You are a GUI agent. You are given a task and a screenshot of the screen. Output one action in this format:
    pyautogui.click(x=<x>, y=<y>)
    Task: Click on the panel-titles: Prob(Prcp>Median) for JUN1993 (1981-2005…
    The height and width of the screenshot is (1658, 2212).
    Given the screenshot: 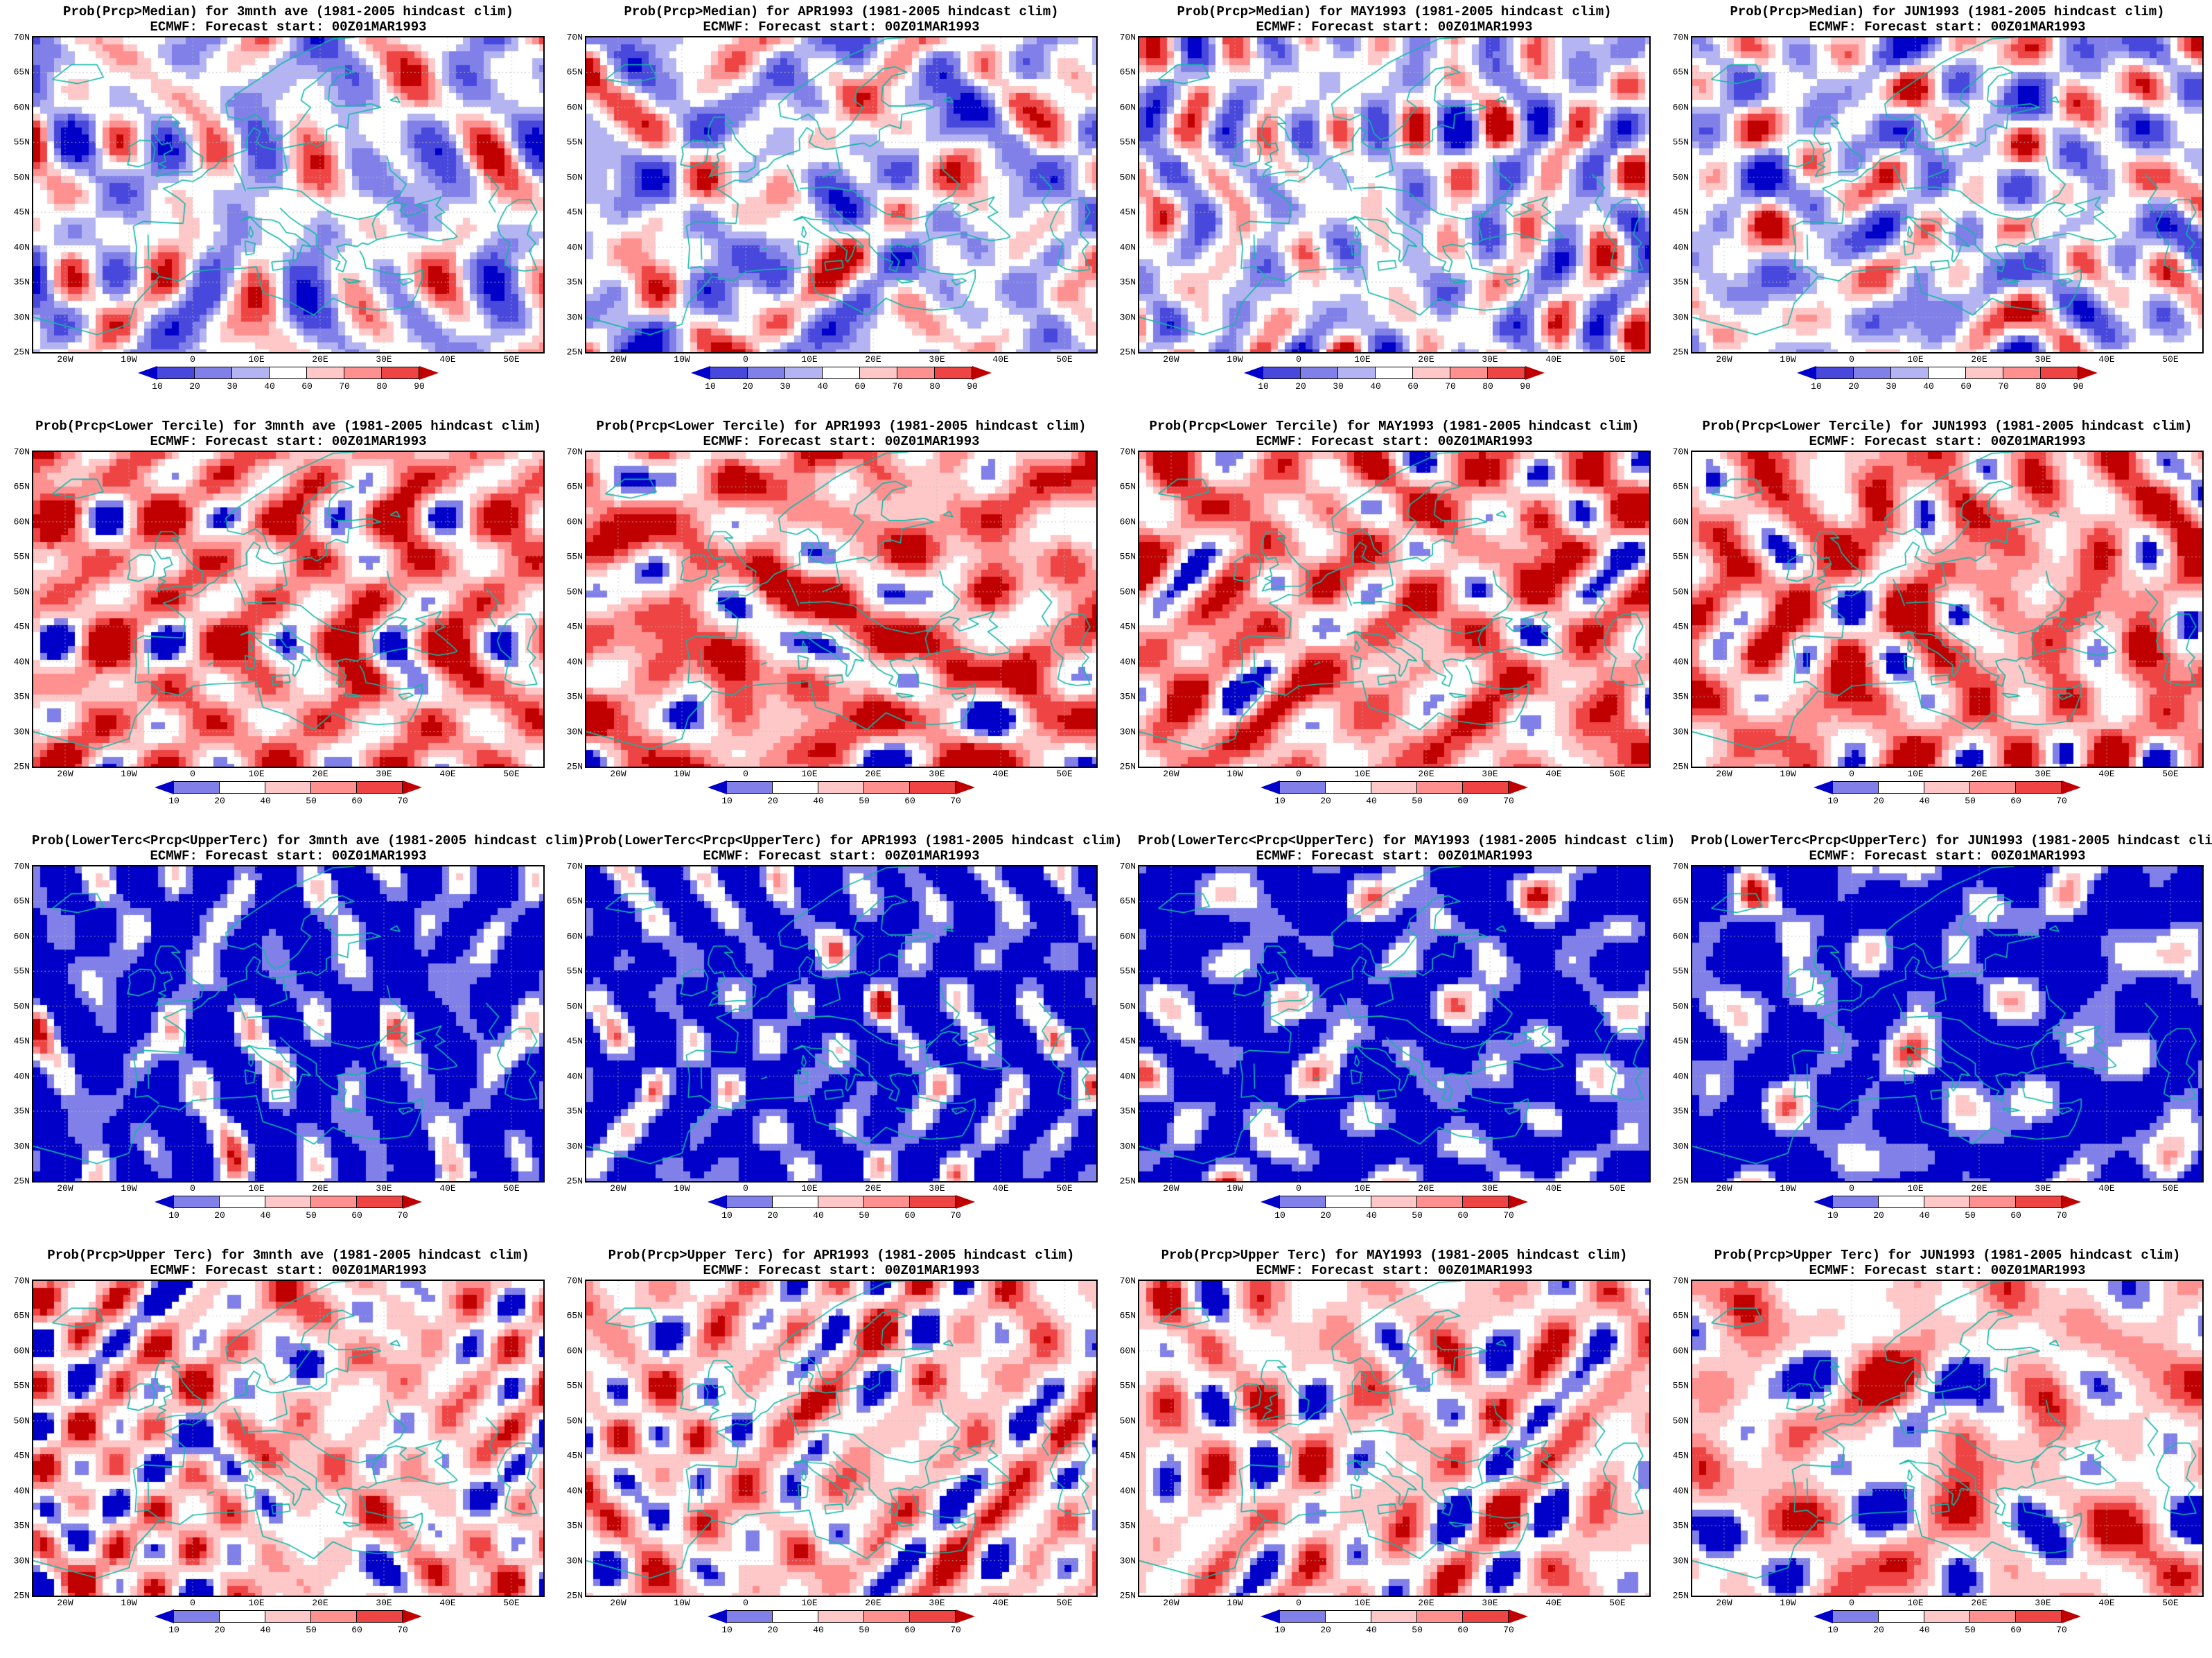 What is the action you would take?
    pyautogui.click(x=1947, y=20)
    